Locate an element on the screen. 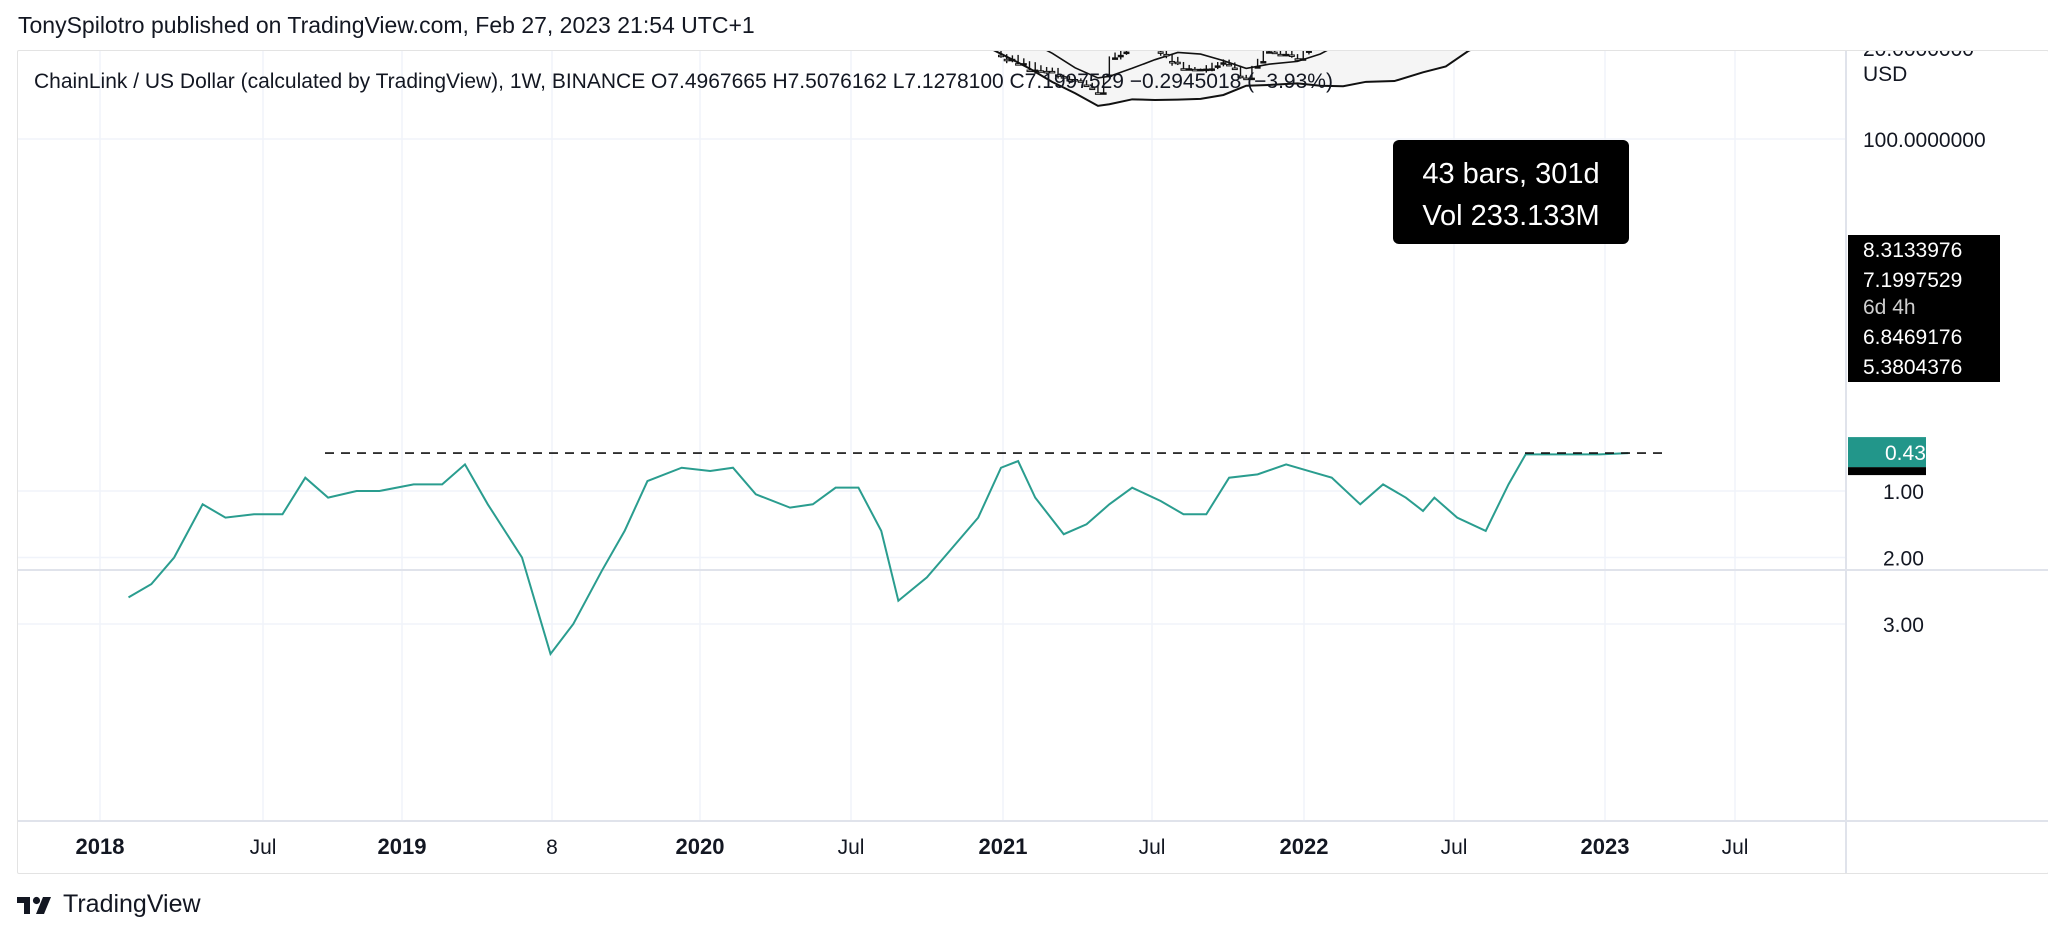 The width and height of the screenshot is (2048, 936). time-axis-tick: 2022 is located at coordinates (1304, 846).